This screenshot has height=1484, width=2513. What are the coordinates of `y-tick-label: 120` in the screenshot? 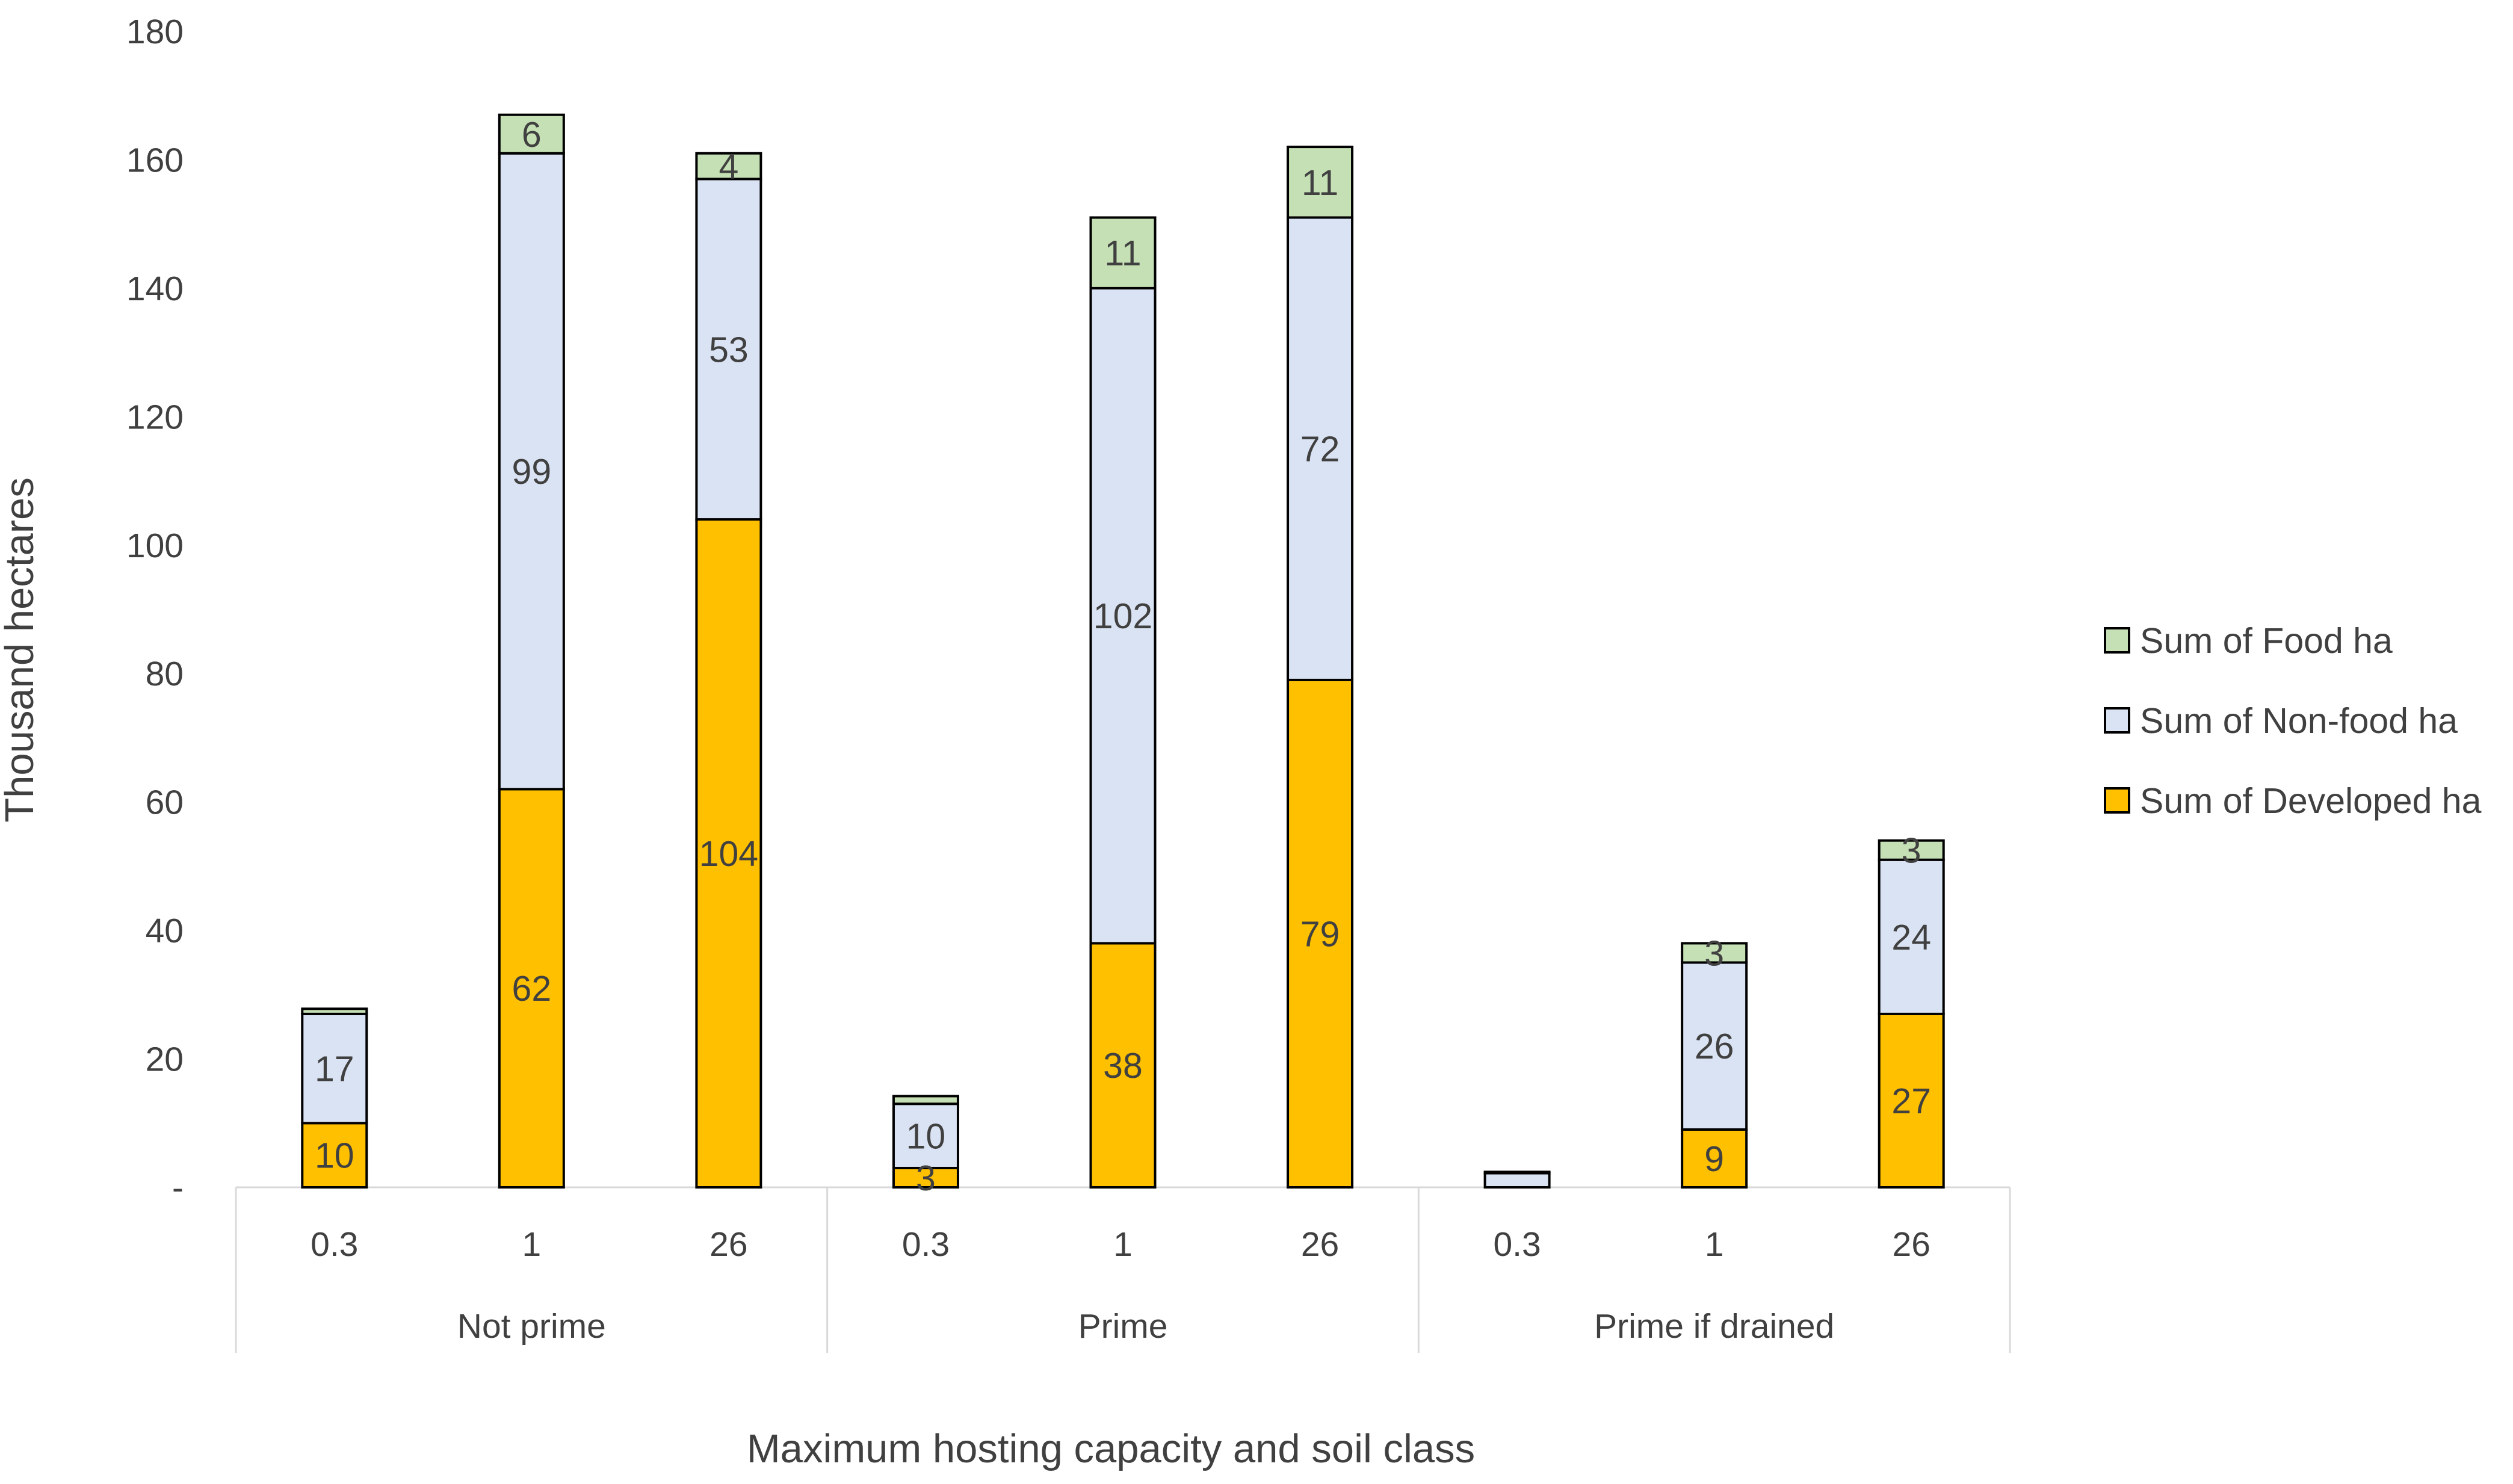 It's located at (155, 417).